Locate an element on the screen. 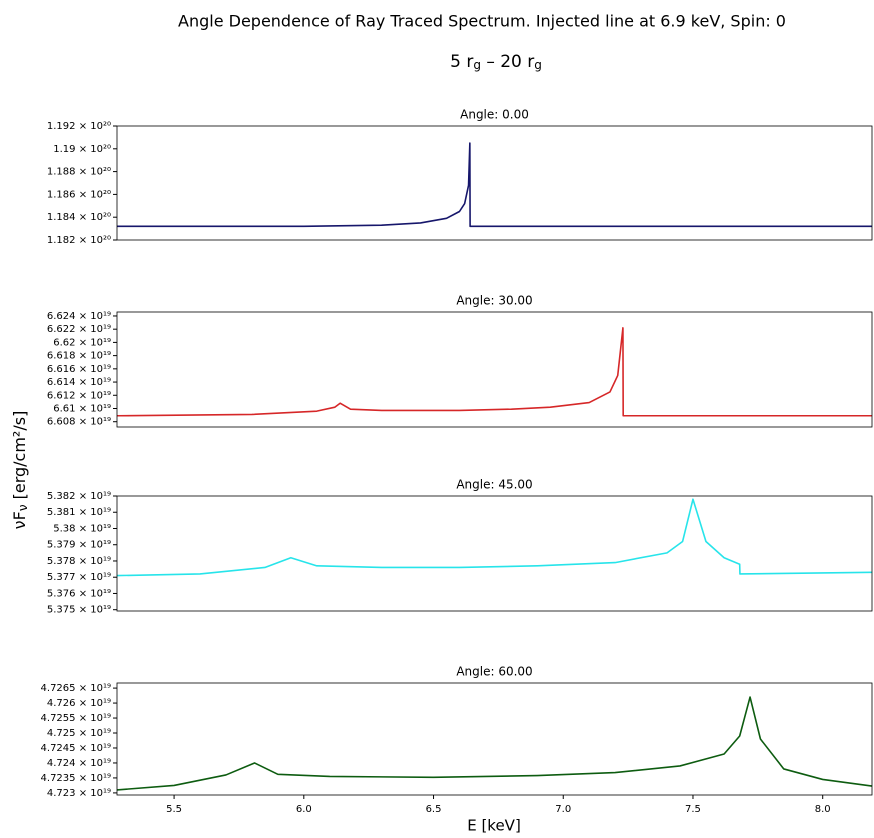 The image size is (874, 838). y-tick-label: 6.61 × 10¹⁹ is located at coordinates (82, 408).